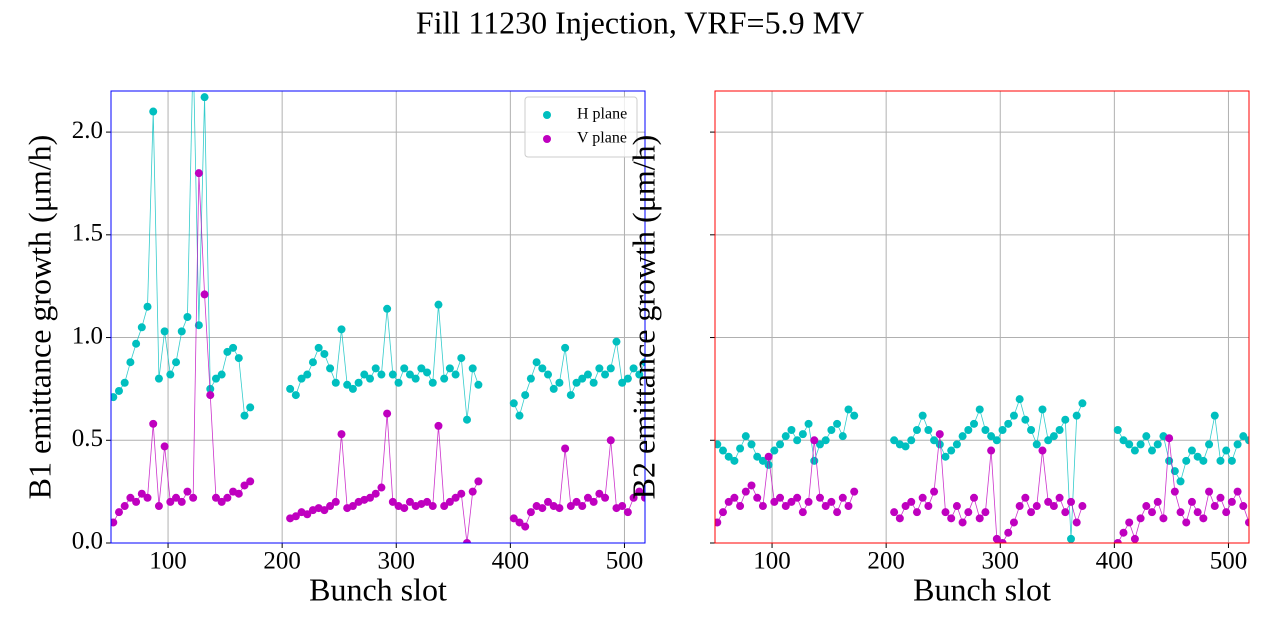  What do you see at coordinates (982, 488) in the screenshot?
I see `series-line` at bounding box center [982, 488].